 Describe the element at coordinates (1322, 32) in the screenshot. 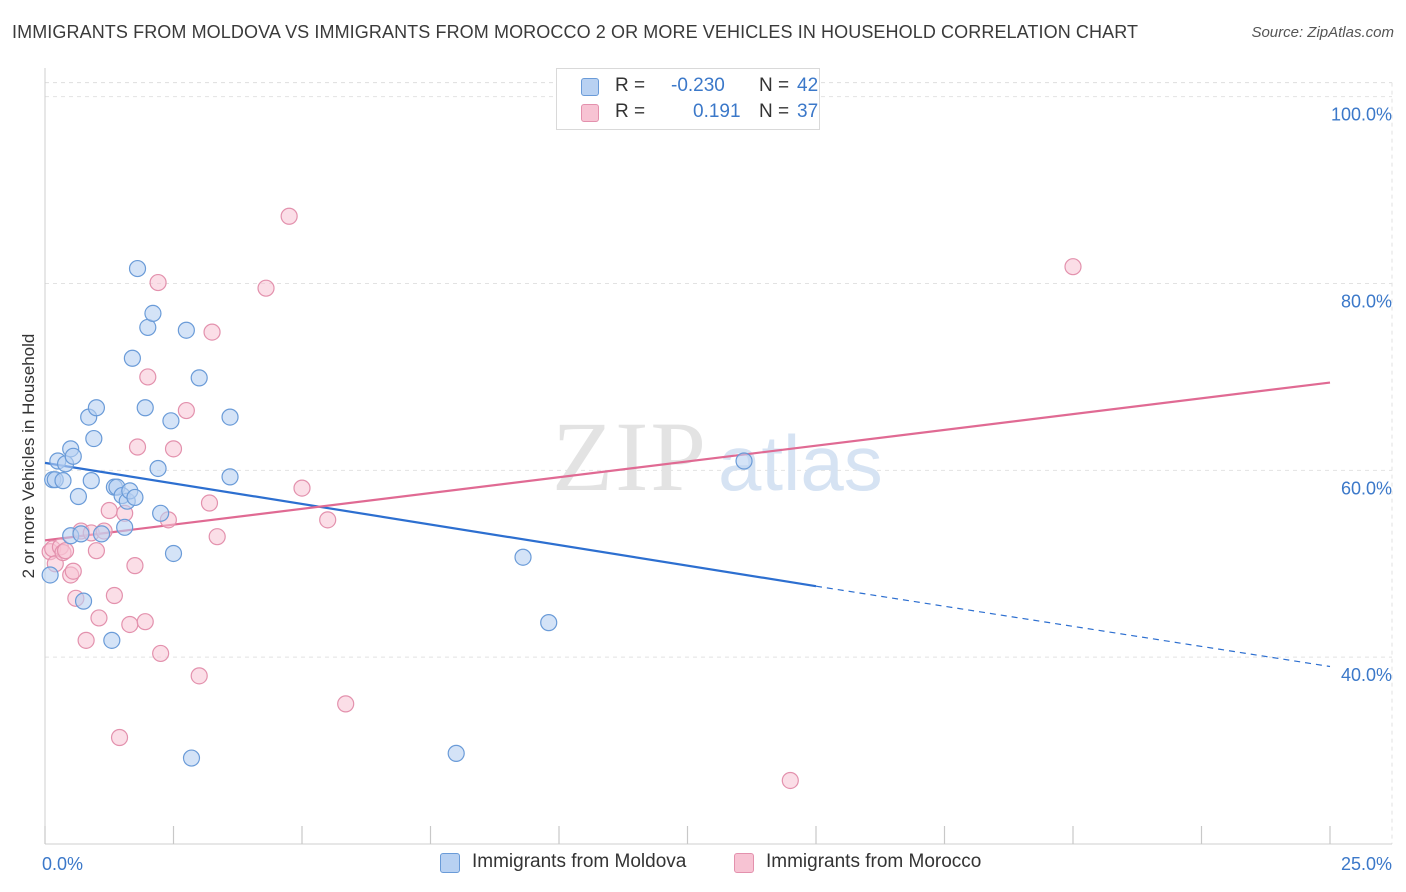

I see `source-credit: Source: ZipAtlas.com` at that location.